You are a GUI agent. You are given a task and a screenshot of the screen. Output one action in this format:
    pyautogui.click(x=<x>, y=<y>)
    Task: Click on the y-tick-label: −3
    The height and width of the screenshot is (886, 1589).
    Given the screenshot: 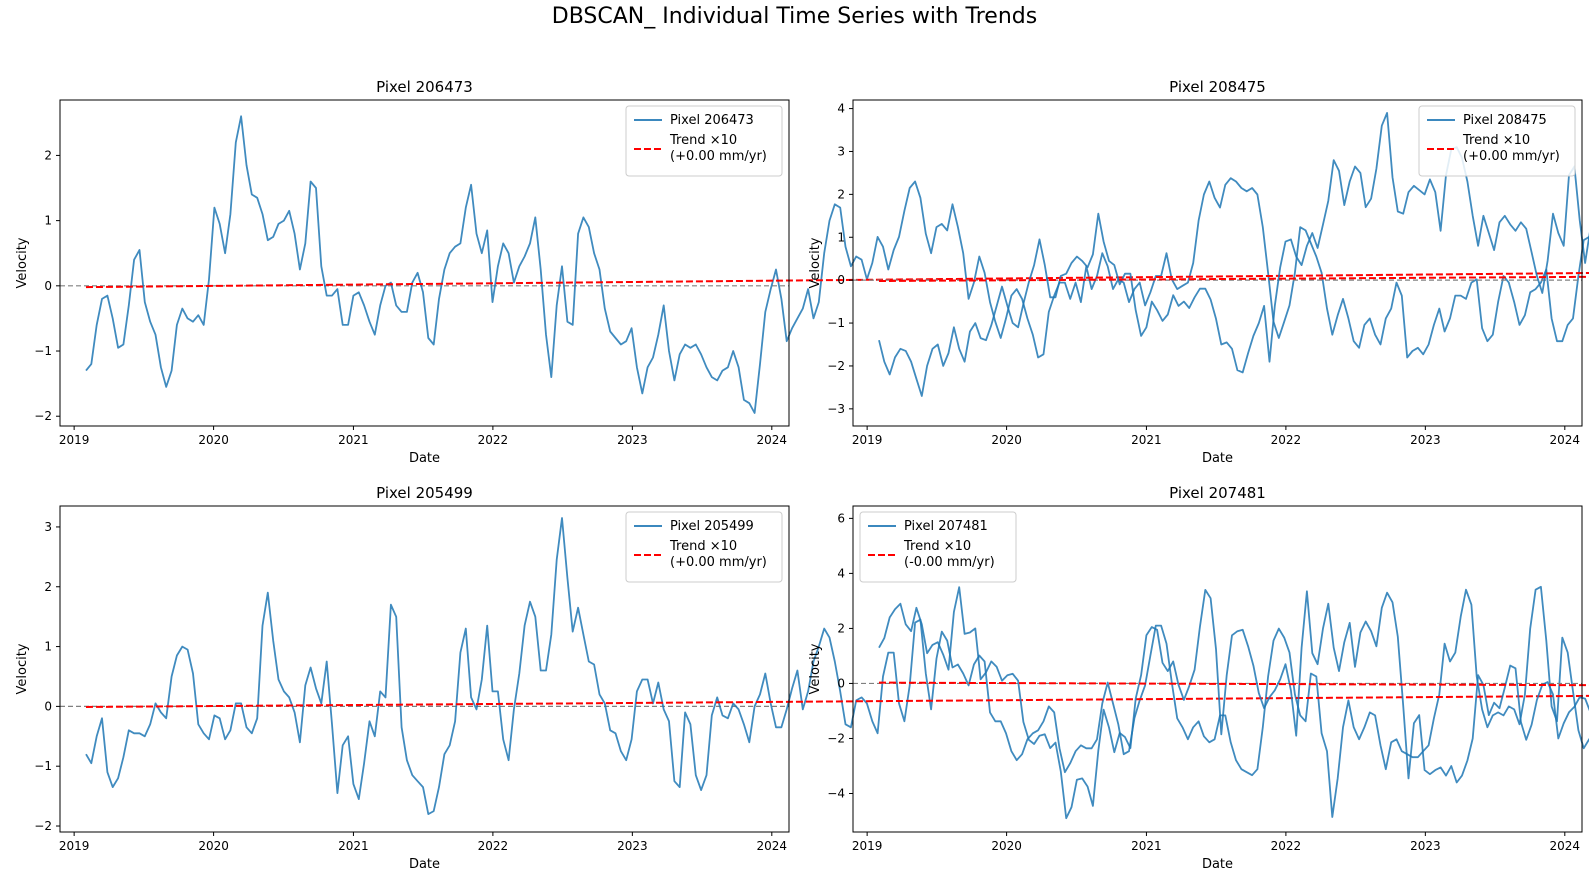 What is the action you would take?
    pyautogui.click(x=836, y=409)
    